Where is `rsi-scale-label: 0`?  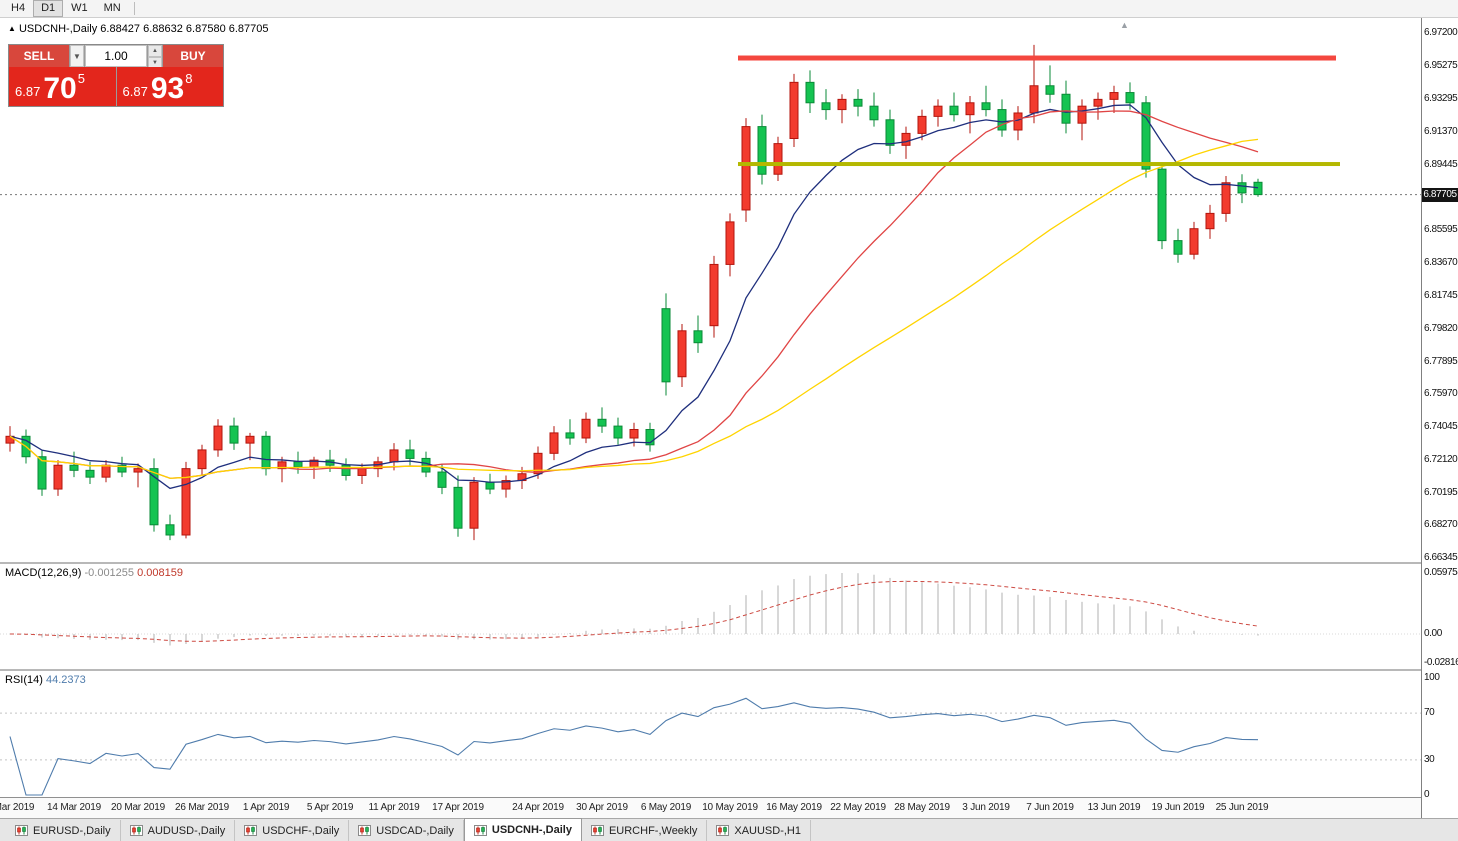
rsi-scale-label: 0 is located at coordinates (1427, 794).